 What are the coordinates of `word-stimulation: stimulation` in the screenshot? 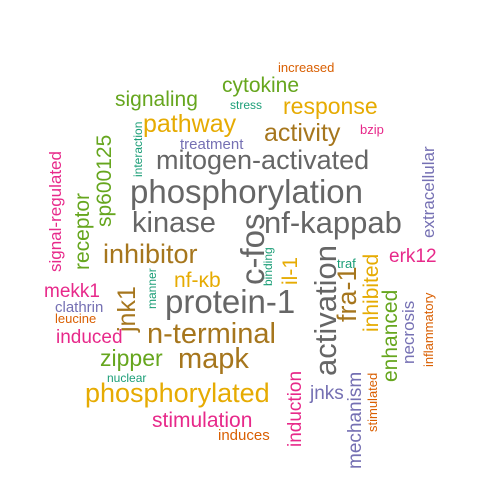 It's located at (202, 420).